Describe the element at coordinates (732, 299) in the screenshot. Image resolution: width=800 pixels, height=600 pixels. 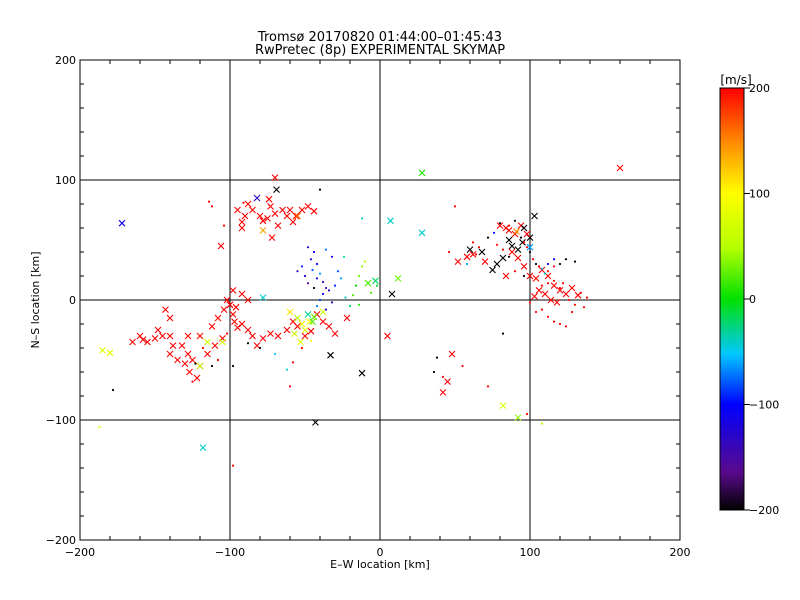
I see `colorbar` at that location.